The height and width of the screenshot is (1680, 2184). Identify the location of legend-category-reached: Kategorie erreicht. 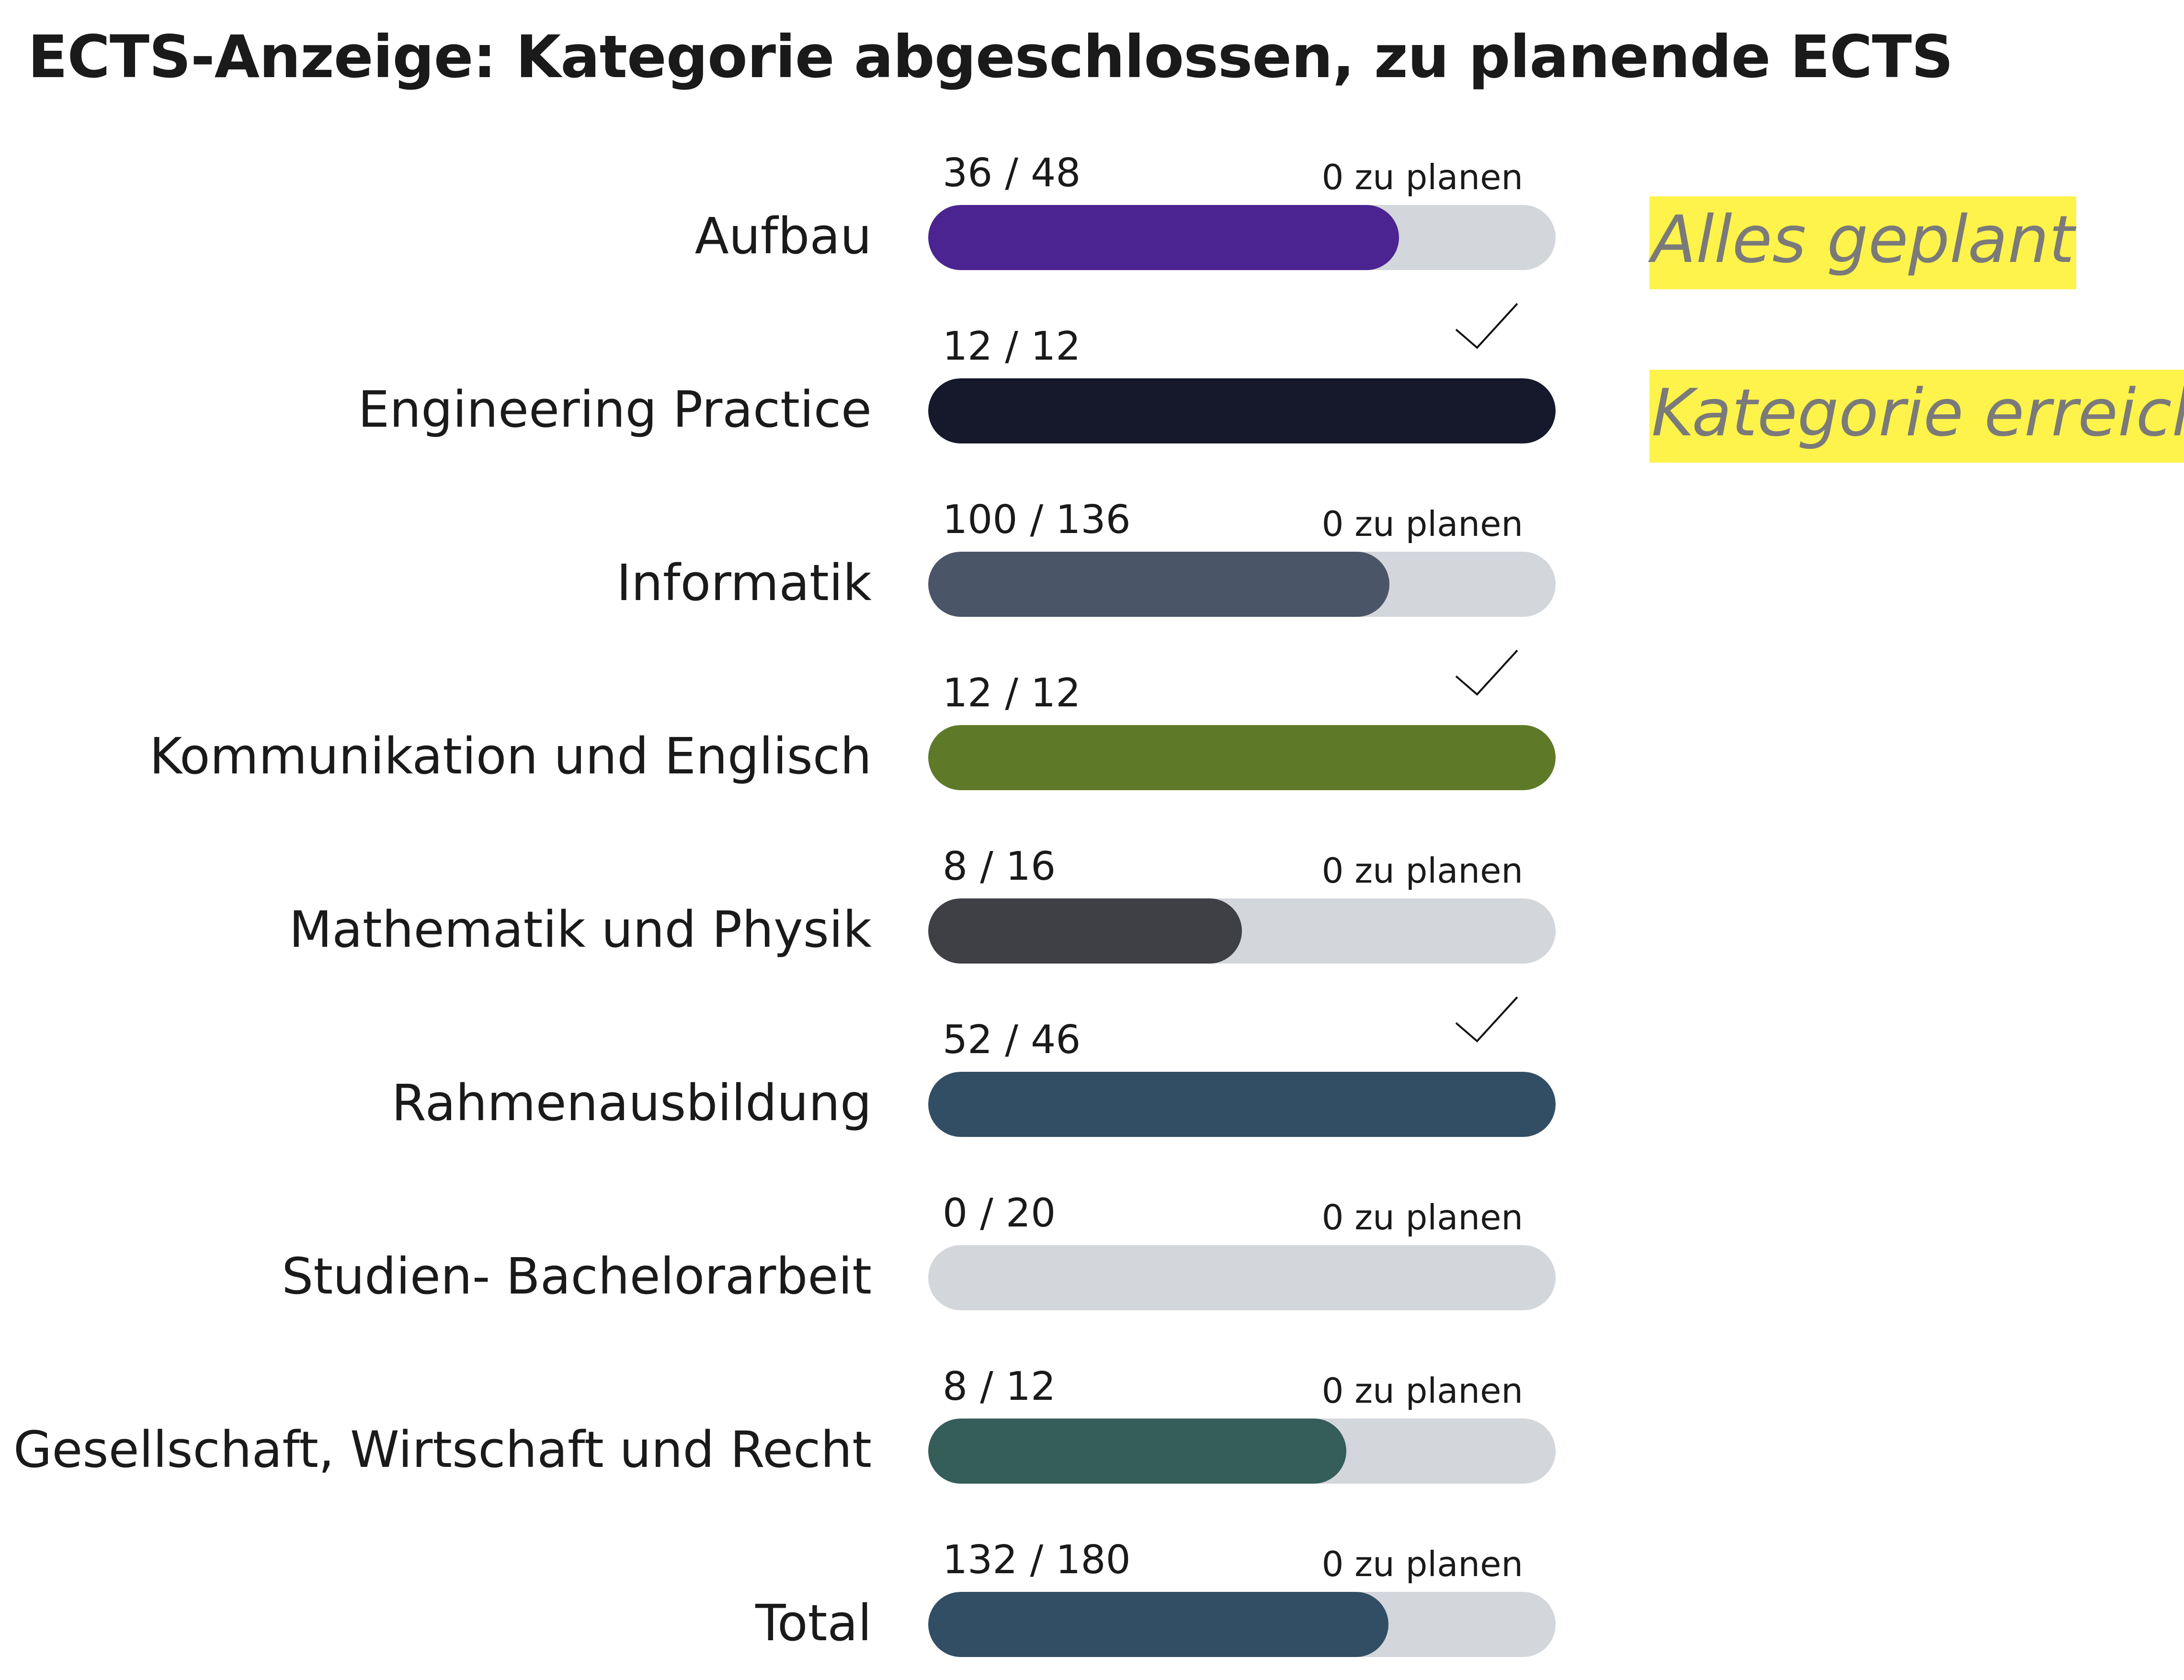
(1916, 416).